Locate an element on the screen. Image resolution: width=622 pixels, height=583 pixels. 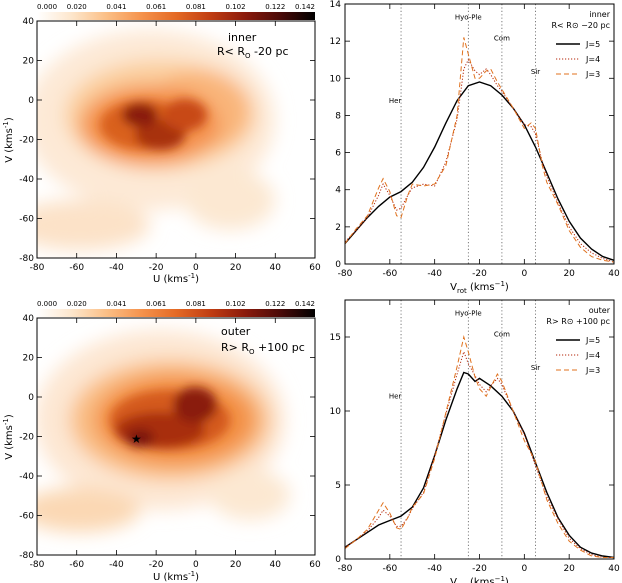
panel-label: inner is located at coordinates (599, 14).